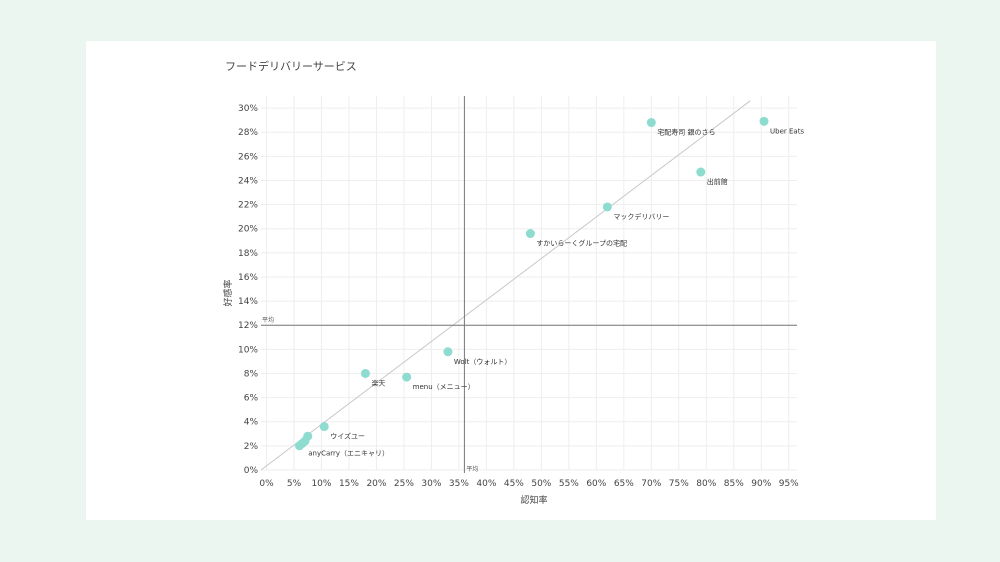  What do you see at coordinates (787, 131) in the screenshot?
I see `data-point-label: Uber Eats` at bounding box center [787, 131].